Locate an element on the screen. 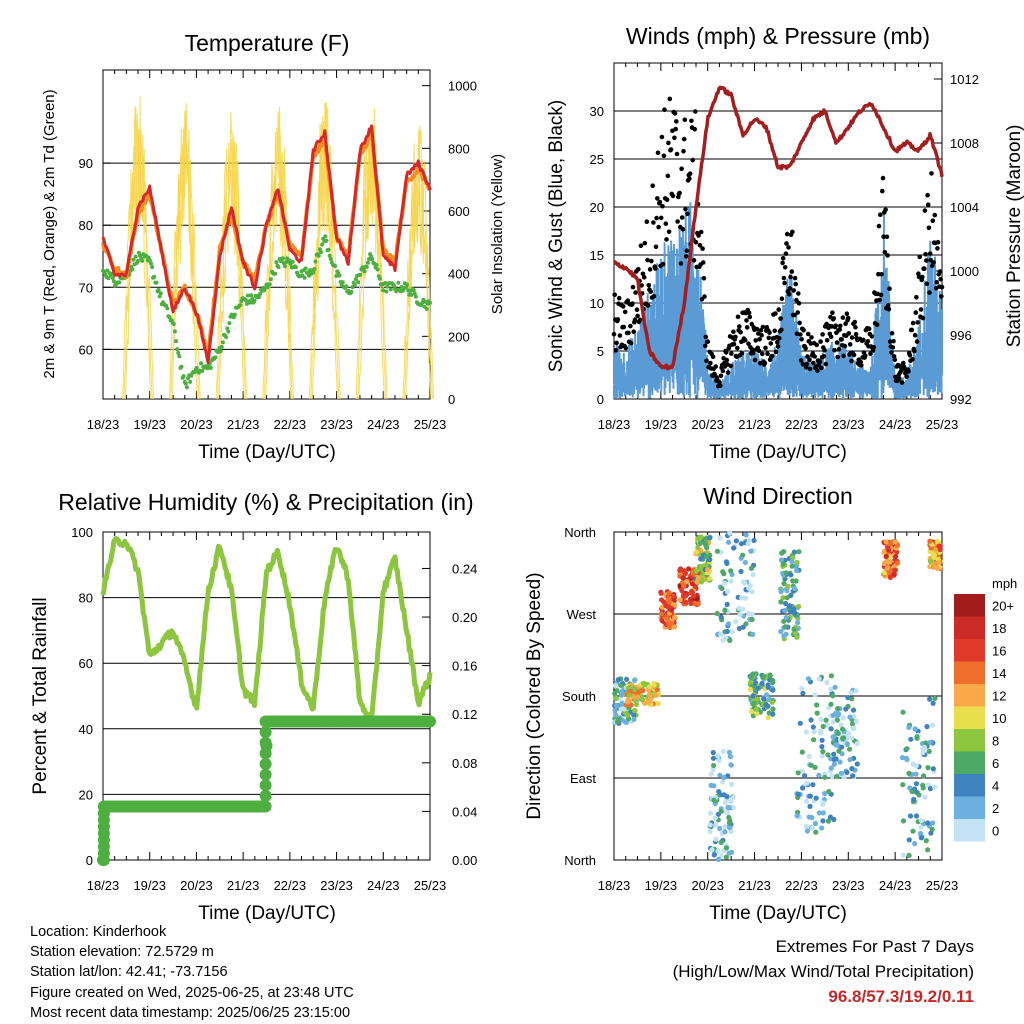  x-tick-label: 18/23 is located at coordinates (103, 885).